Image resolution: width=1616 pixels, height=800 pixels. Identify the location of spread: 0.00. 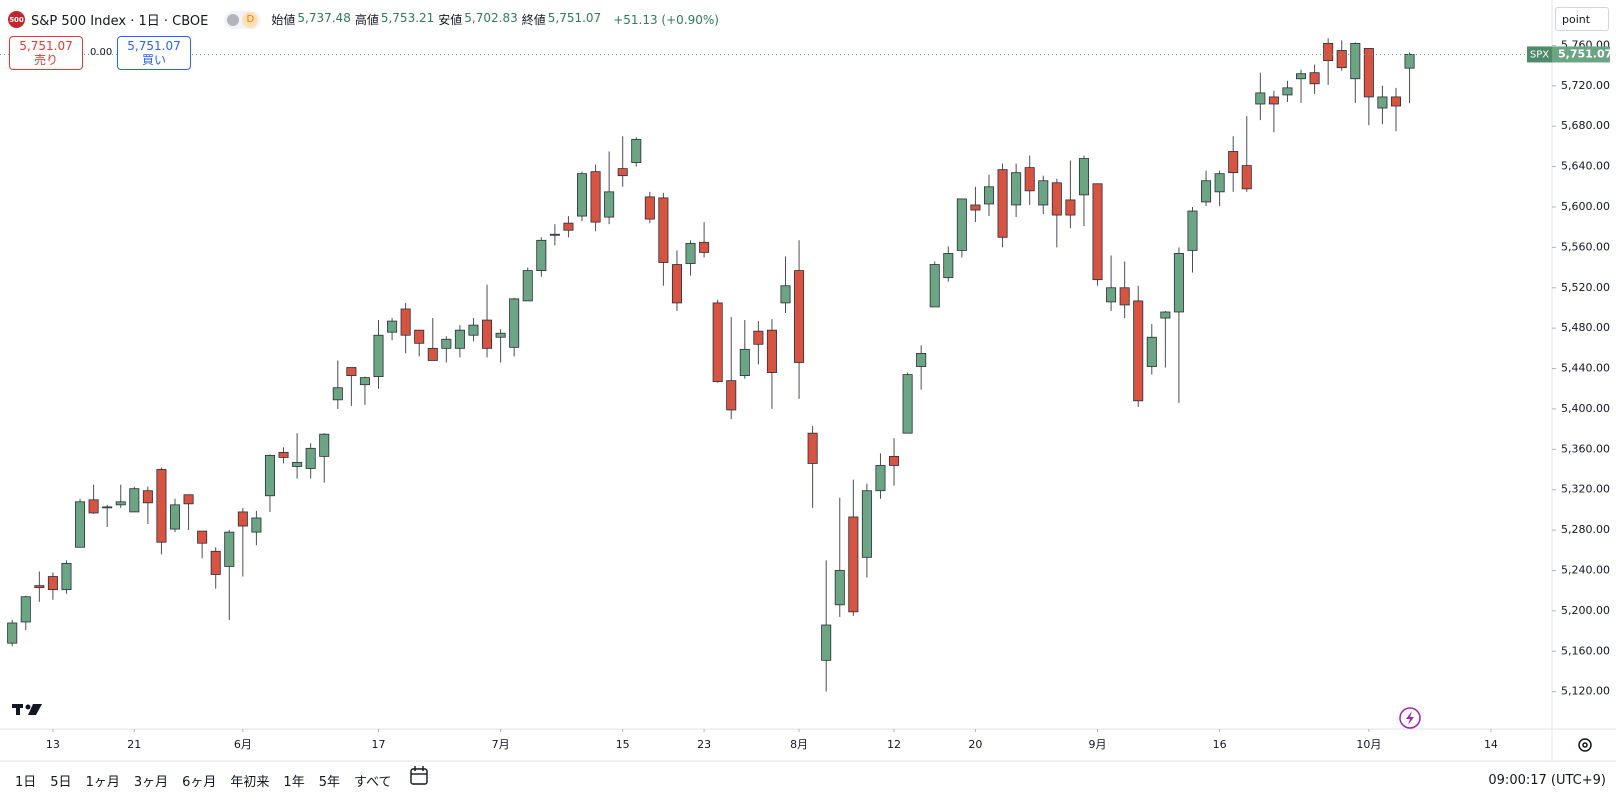
(101, 52).